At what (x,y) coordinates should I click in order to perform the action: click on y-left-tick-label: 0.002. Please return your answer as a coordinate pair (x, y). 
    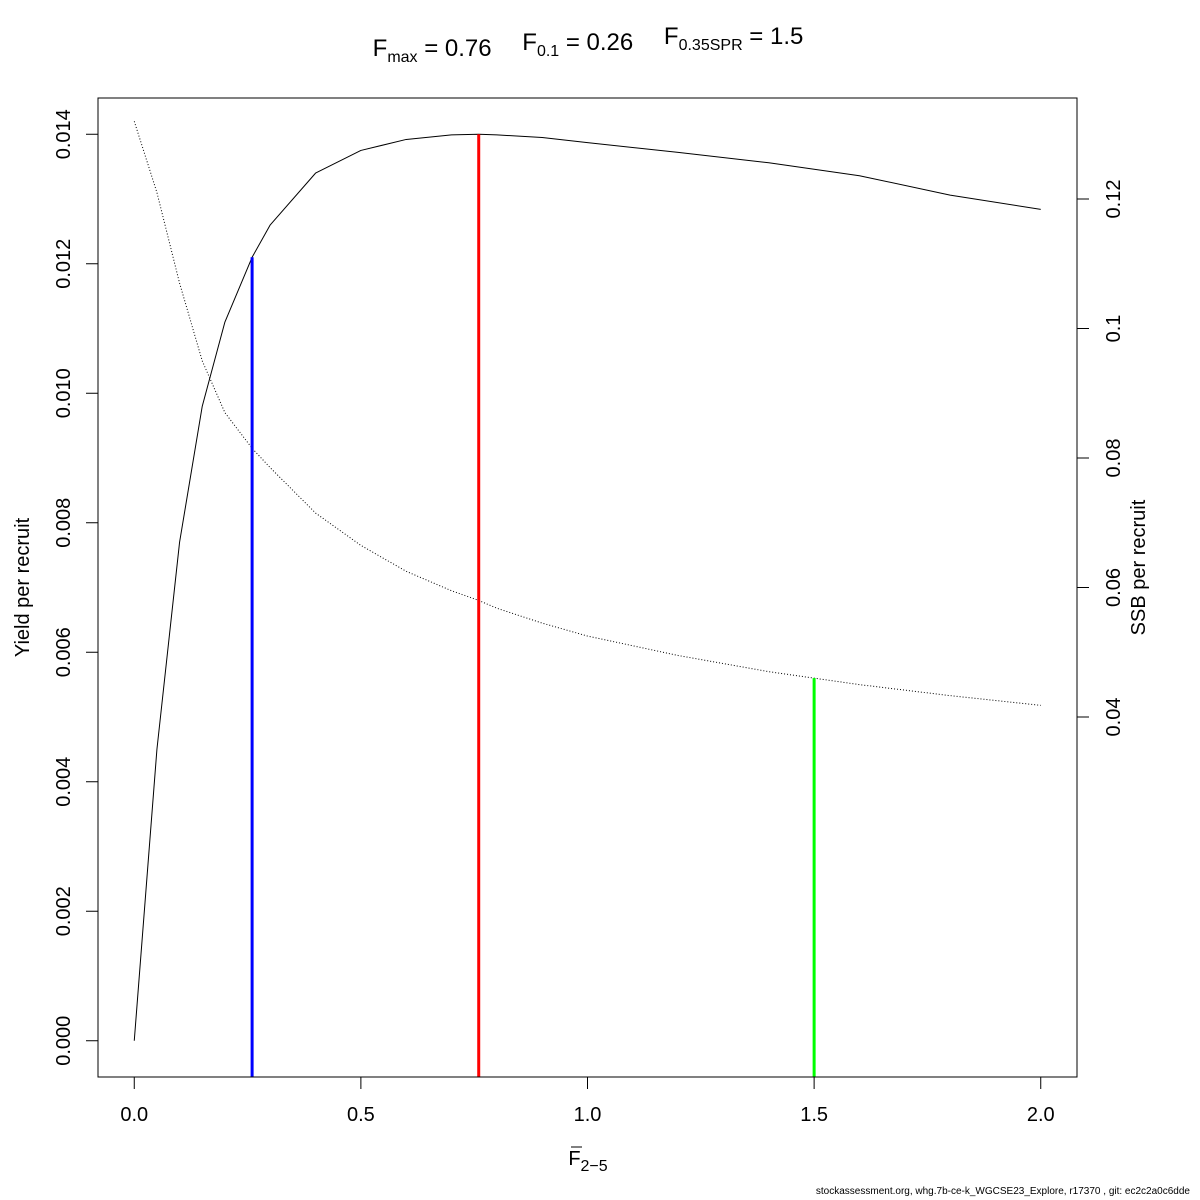
    Looking at the image, I should click on (64, 911).